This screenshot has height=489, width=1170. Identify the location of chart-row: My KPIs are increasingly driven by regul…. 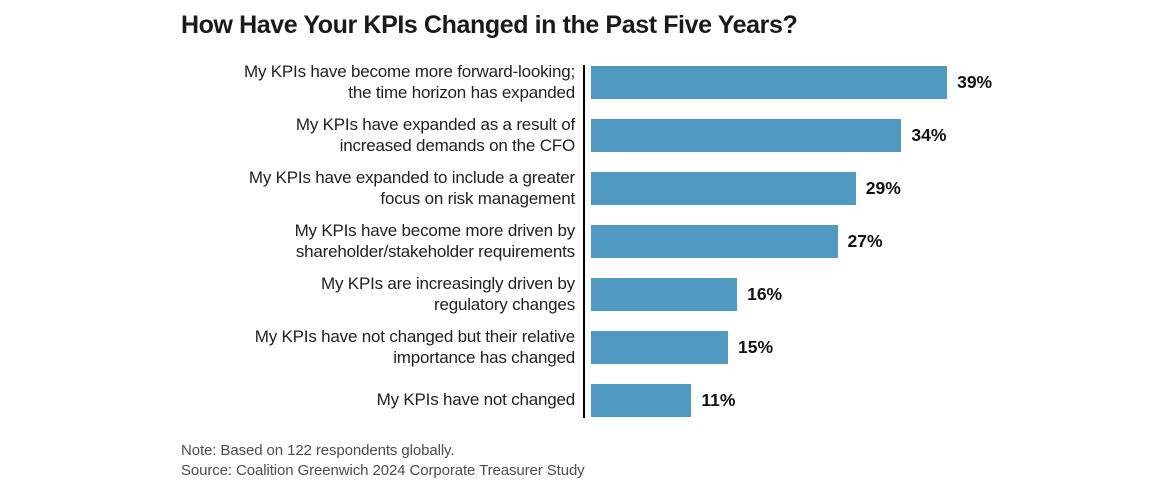
(671, 294).